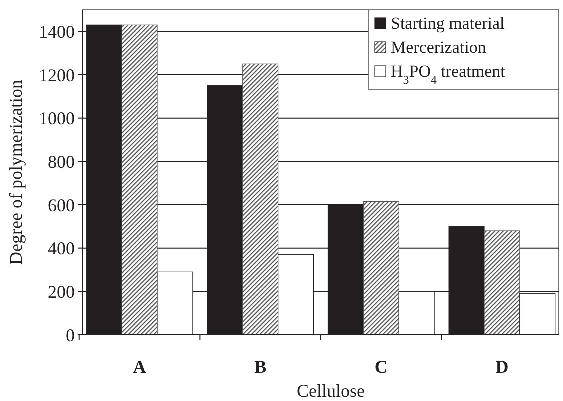 The image size is (563, 401). Describe the element at coordinates (61, 292) in the screenshot. I see `y-tick-label: 200` at that location.